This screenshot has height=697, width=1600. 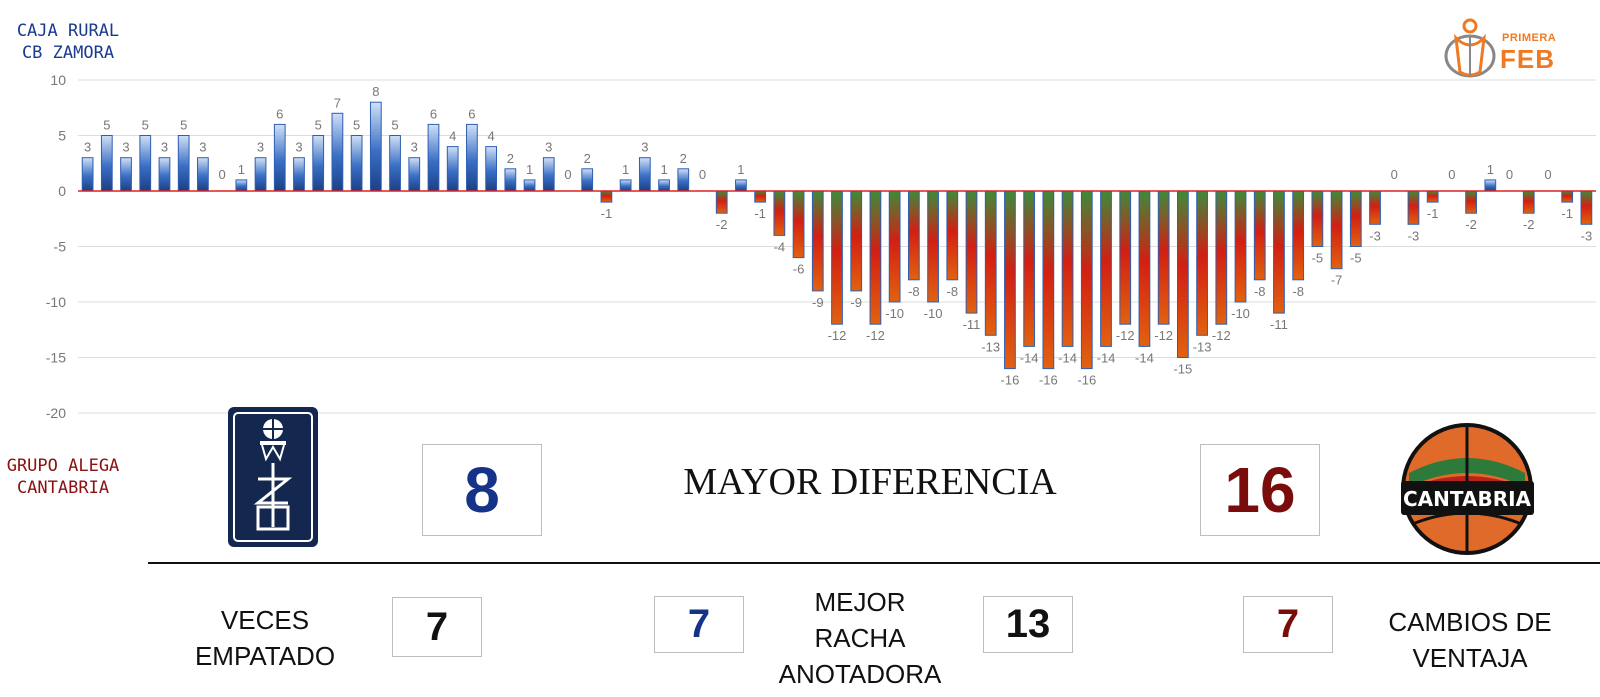 I want to click on best-run-team-a: 7, so click(x=699, y=624).